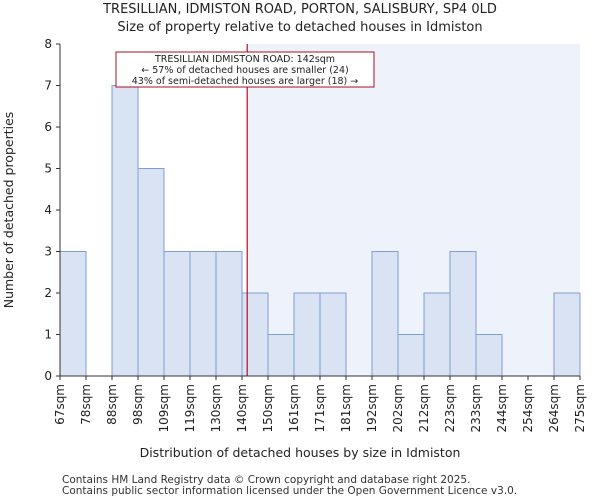 The width and height of the screenshot is (600, 500). What do you see at coordinates (125, 231) in the screenshot?
I see `bar-88sqm` at bounding box center [125, 231].